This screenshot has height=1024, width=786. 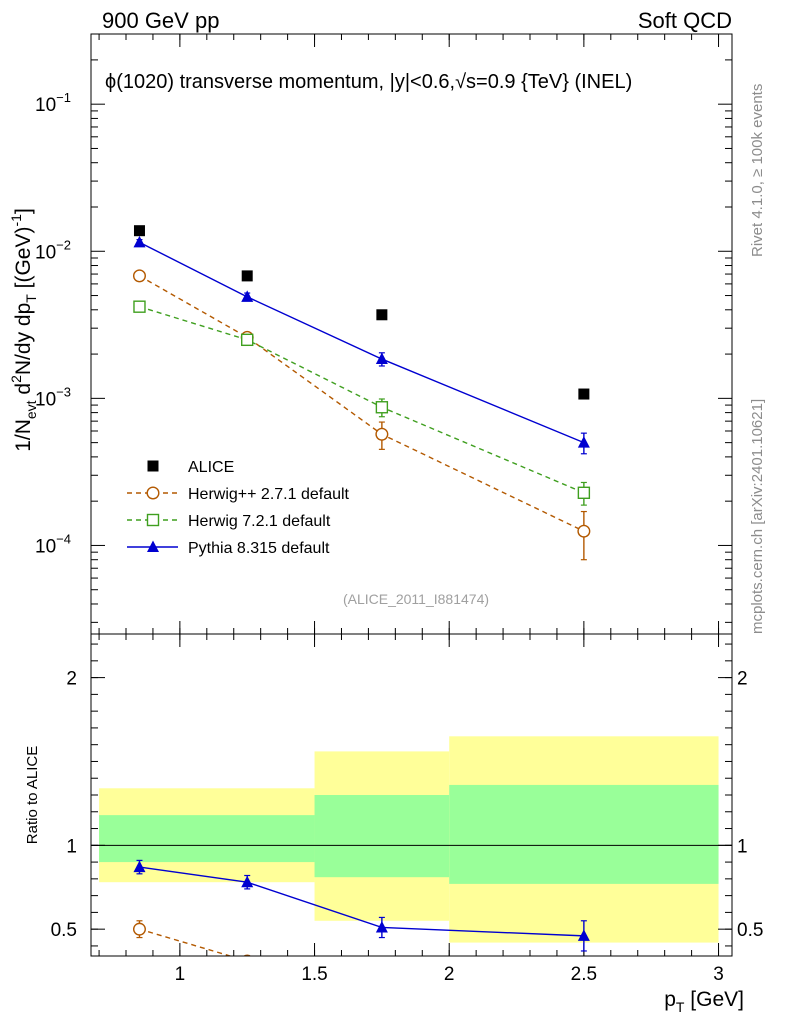 What do you see at coordinates (259, 548) in the screenshot?
I see `legend-label-pythia-8-315-default: Pythia 8.315 default` at bounding box center [259, 548].